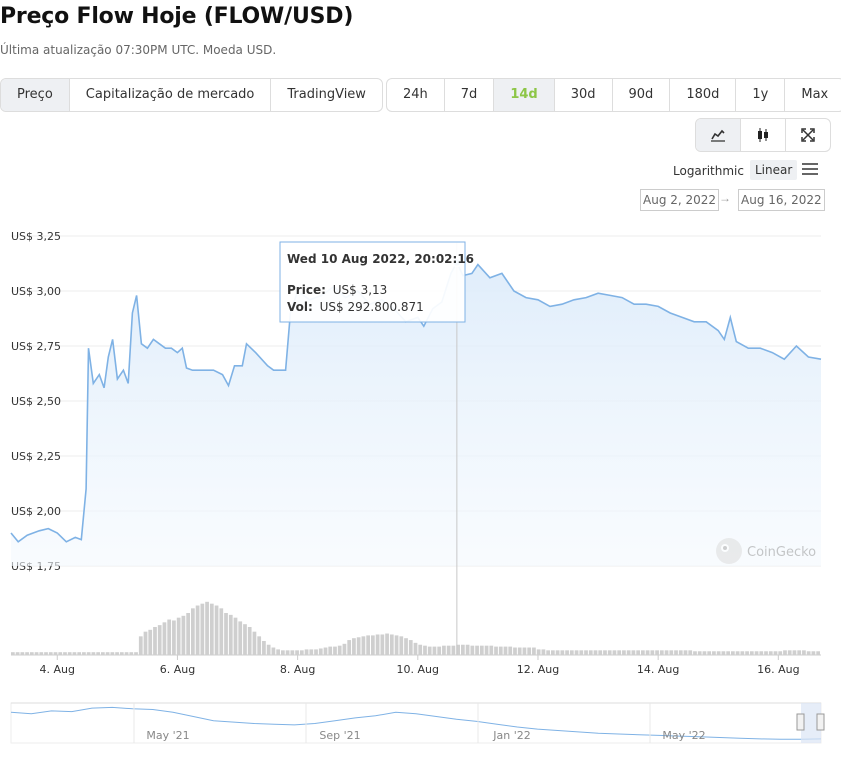  Describe the element at coordinates (811, 723) in the screenshot. I see `navigator-selection` at that location.